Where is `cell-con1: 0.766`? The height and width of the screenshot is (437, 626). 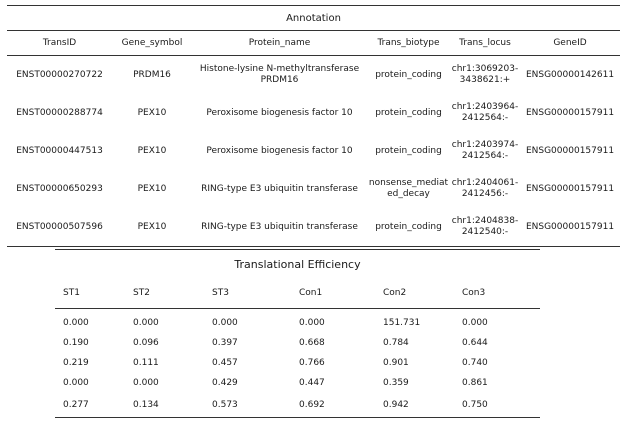
cell-con1: 0.766 is located at coordinates (312, 363).